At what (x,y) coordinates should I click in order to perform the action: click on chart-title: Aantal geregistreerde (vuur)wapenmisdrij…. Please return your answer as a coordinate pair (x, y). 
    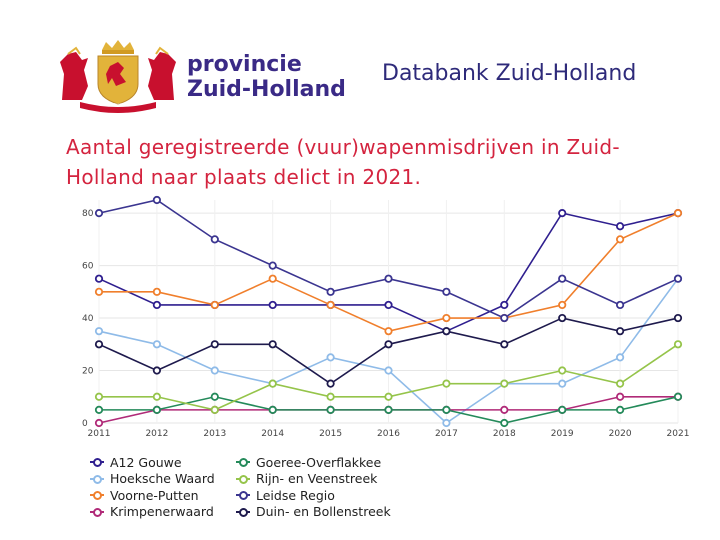
    Looking at the image, I should click on (343, 162).